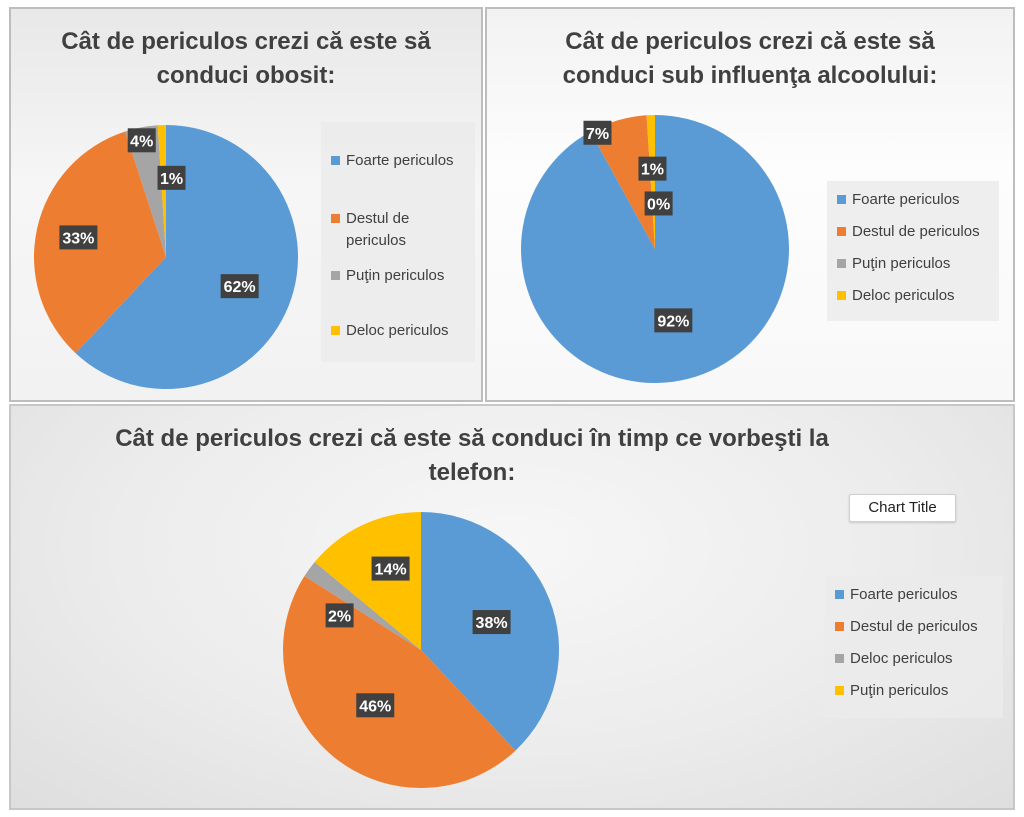 The image size is (1024, 817). I want to click on chart-title-line: telefon:, so click(472, 472).